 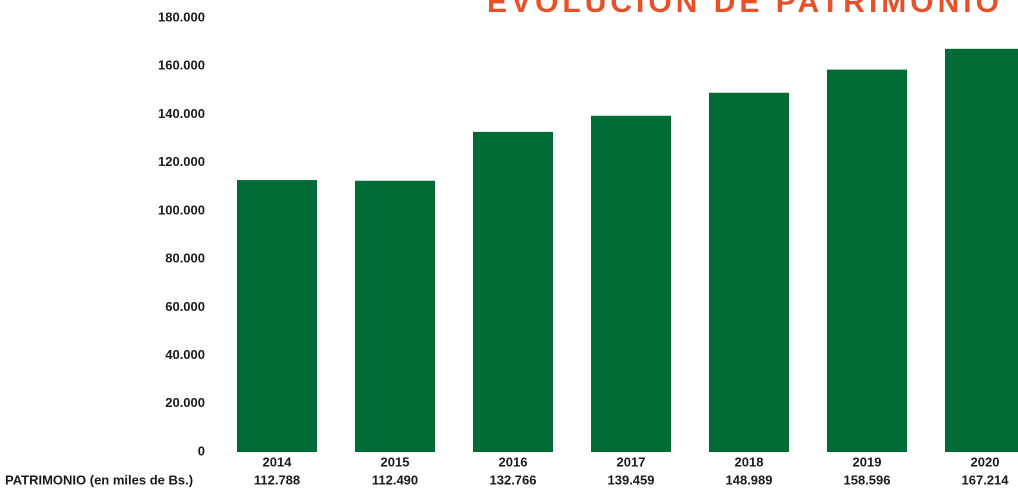 What do you see at coordinates (185, 258) in the screenshot?
I see `y-tick-label: 80.000` at bounding box center [185, 258].